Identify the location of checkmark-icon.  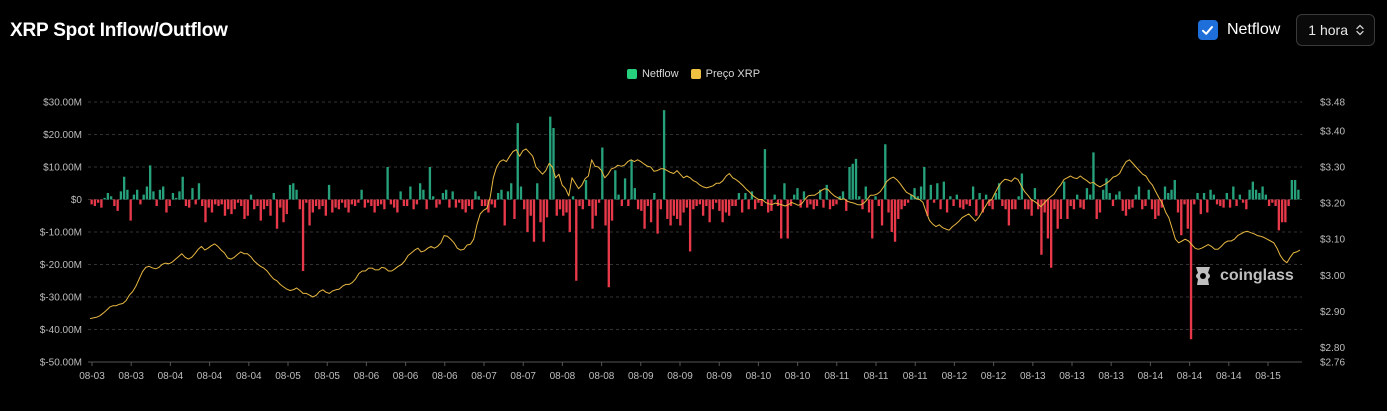
(1208, 30).